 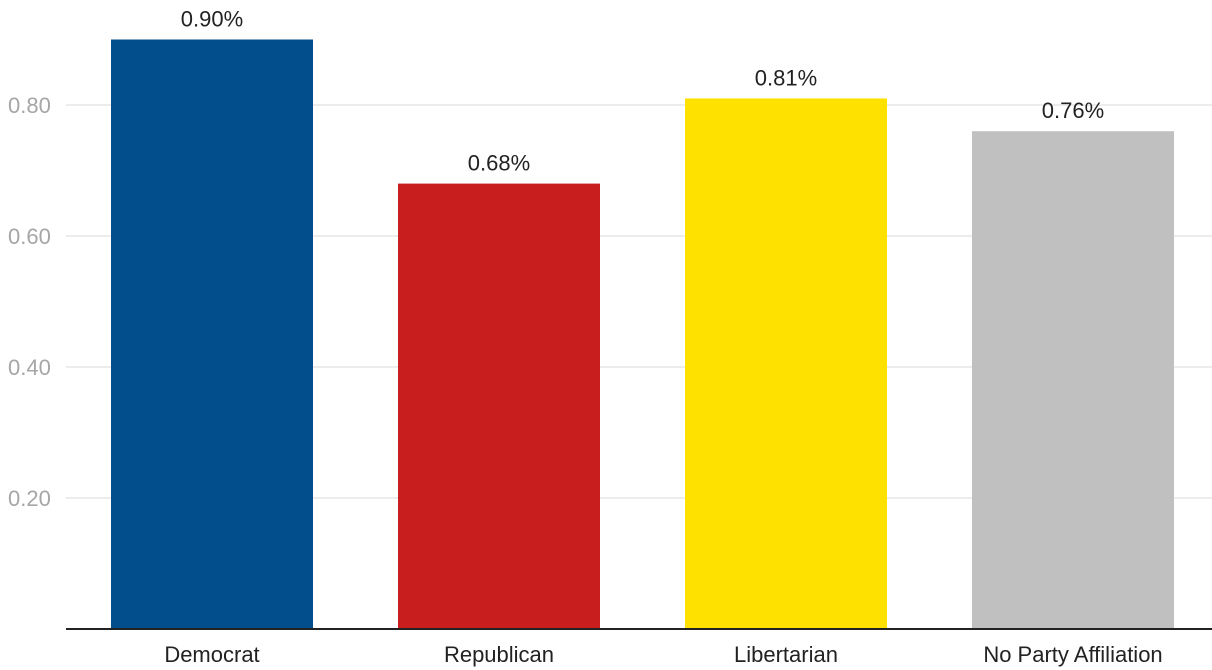 What do you see at coordinates (1073, 110) in the screenshot?
I see `data-label-no-party-affiliation: 0.76%` at bounding box center [1073, 110].